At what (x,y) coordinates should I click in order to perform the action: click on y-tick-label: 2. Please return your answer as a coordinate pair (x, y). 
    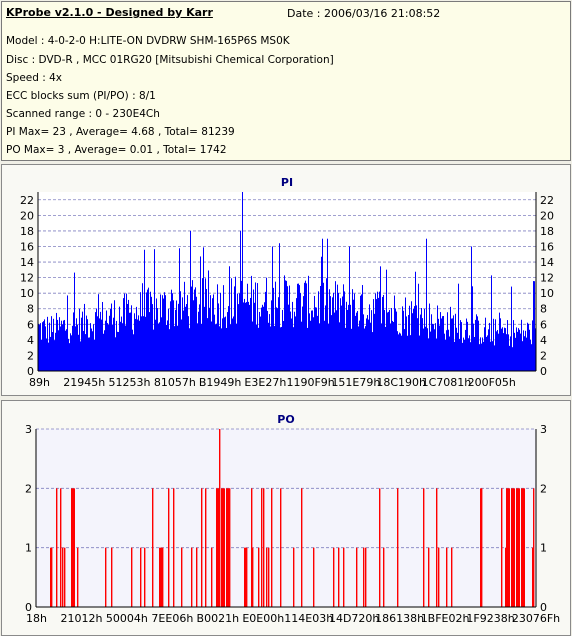
    Looking at the image, I should click on (28, 488).